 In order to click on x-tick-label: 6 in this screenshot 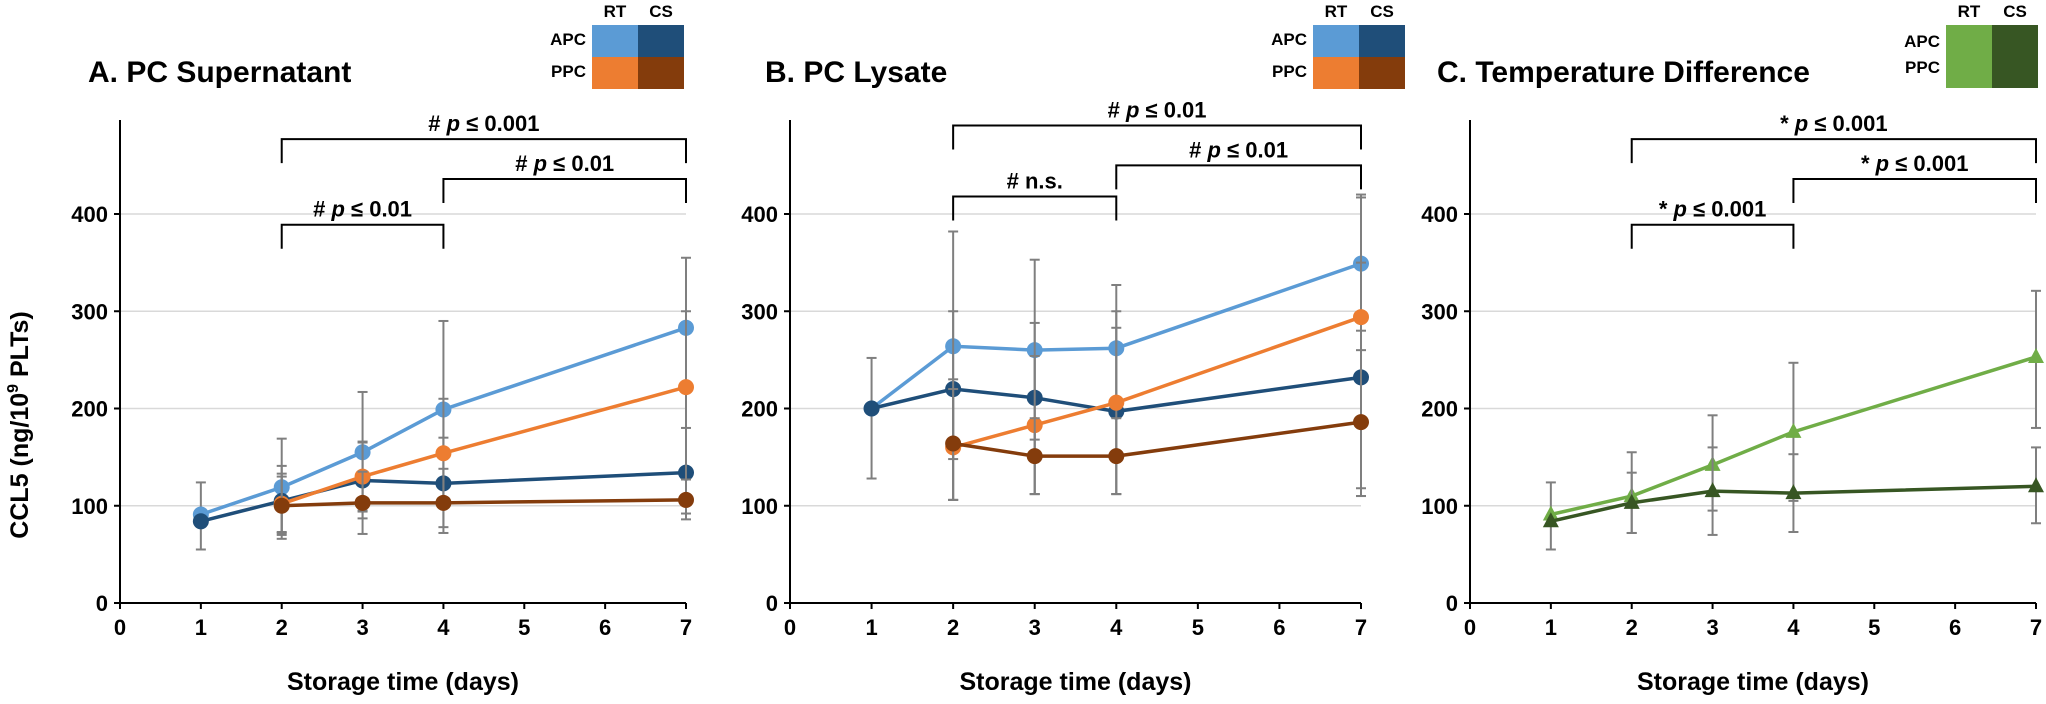, I will do `click(1955, 627)`.